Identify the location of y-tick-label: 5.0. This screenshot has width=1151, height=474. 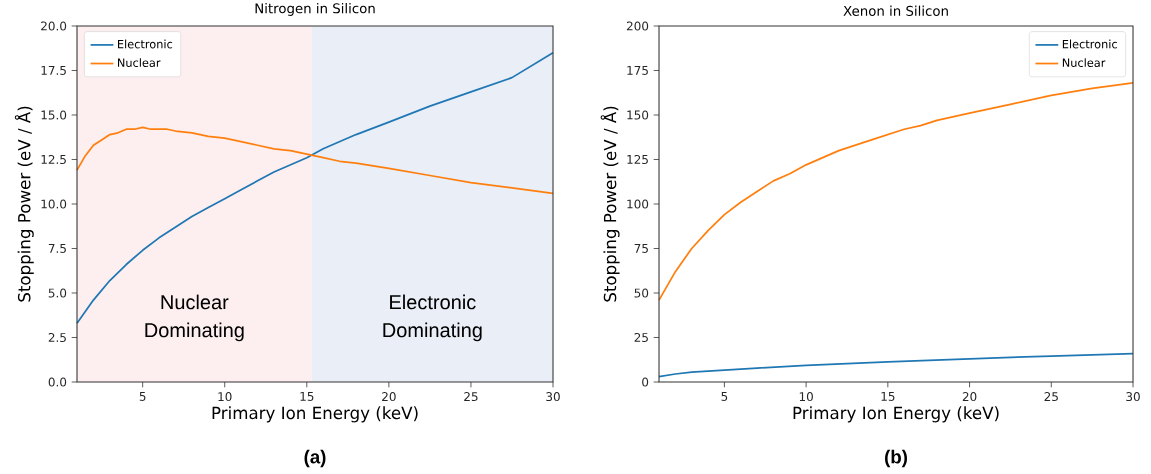
(57, 293).